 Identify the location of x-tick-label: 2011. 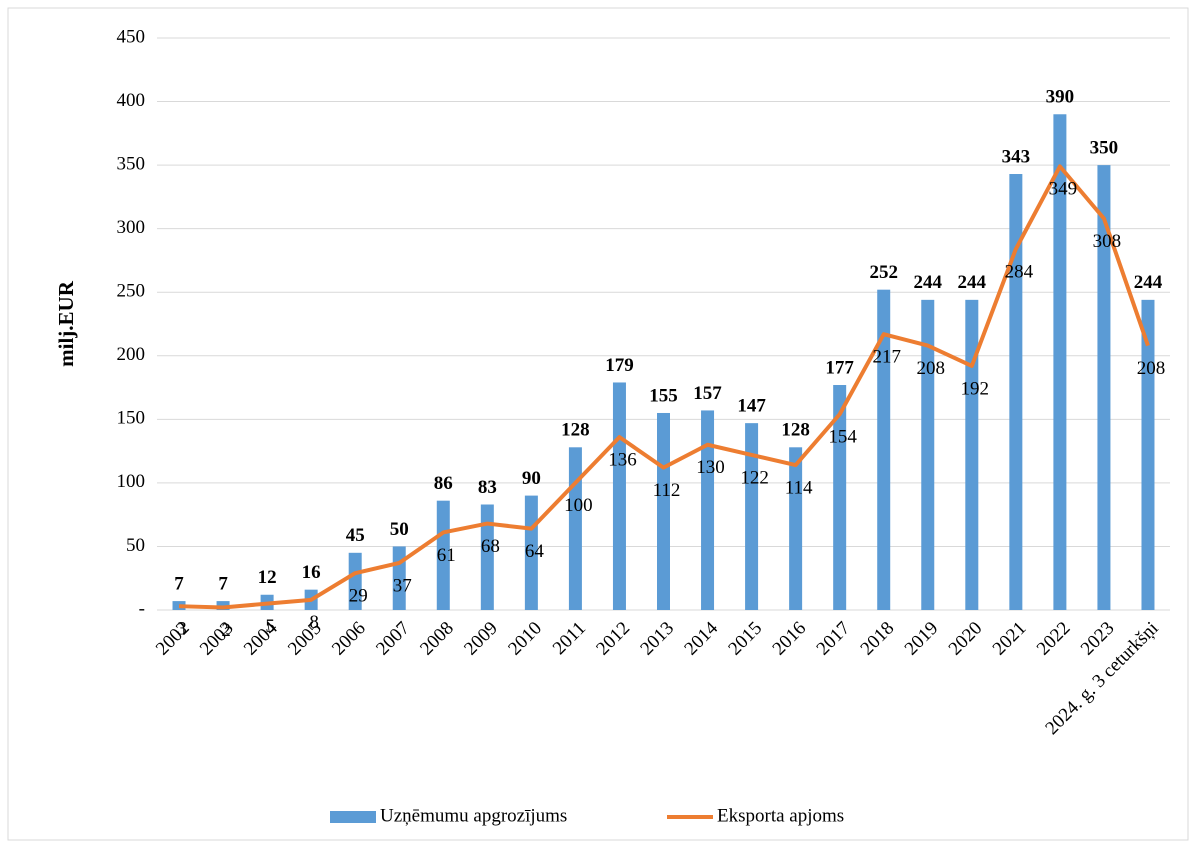
(569, 638).